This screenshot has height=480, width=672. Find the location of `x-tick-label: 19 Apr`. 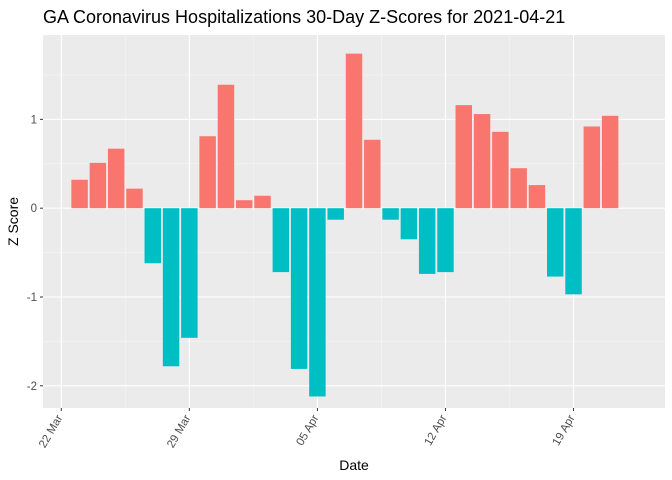

x-tick-label: 19 Apr is located at coordinates (564, 430).